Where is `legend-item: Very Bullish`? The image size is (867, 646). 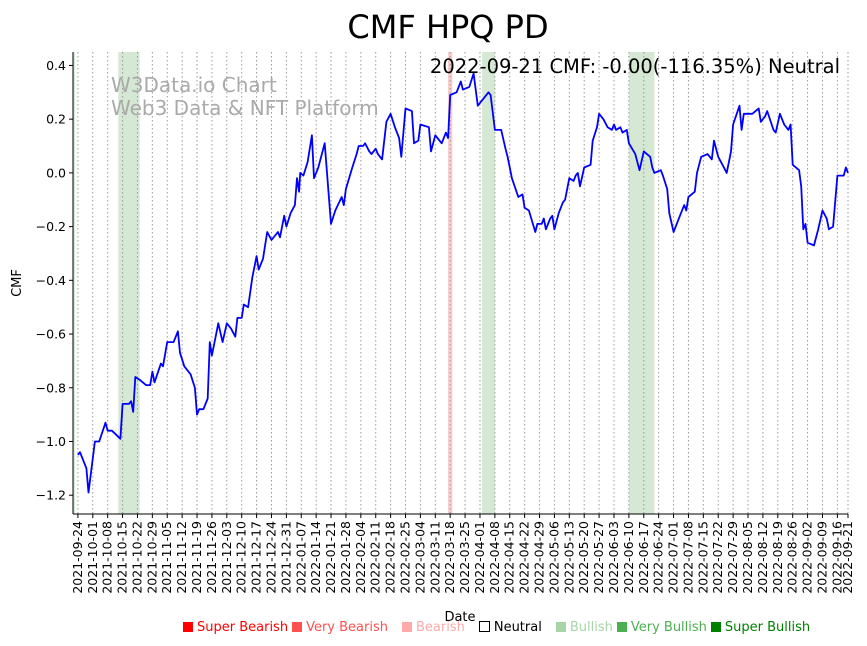
legend-item: Very Bullish is located at coordinates (661, 627).